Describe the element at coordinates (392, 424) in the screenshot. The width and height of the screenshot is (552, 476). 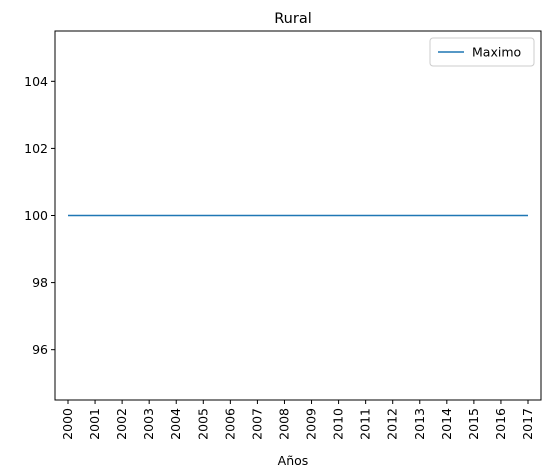
I see `x-tick-label: 2012` at that location.